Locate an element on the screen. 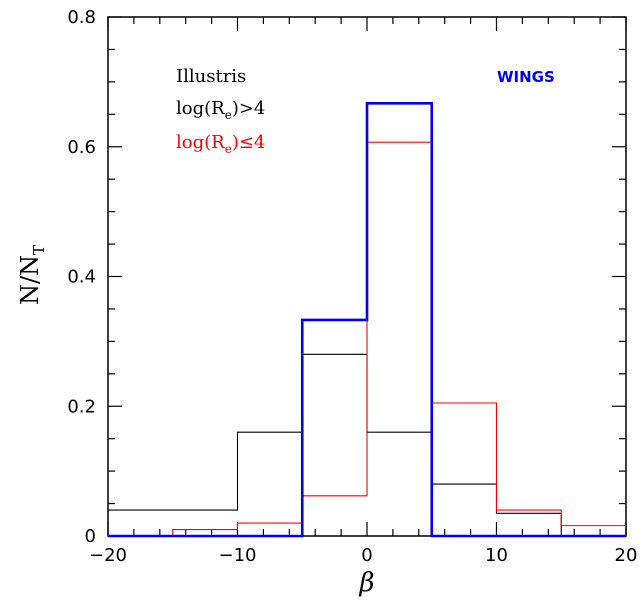  x-axis-title: β is located at coordinates (366, 583).